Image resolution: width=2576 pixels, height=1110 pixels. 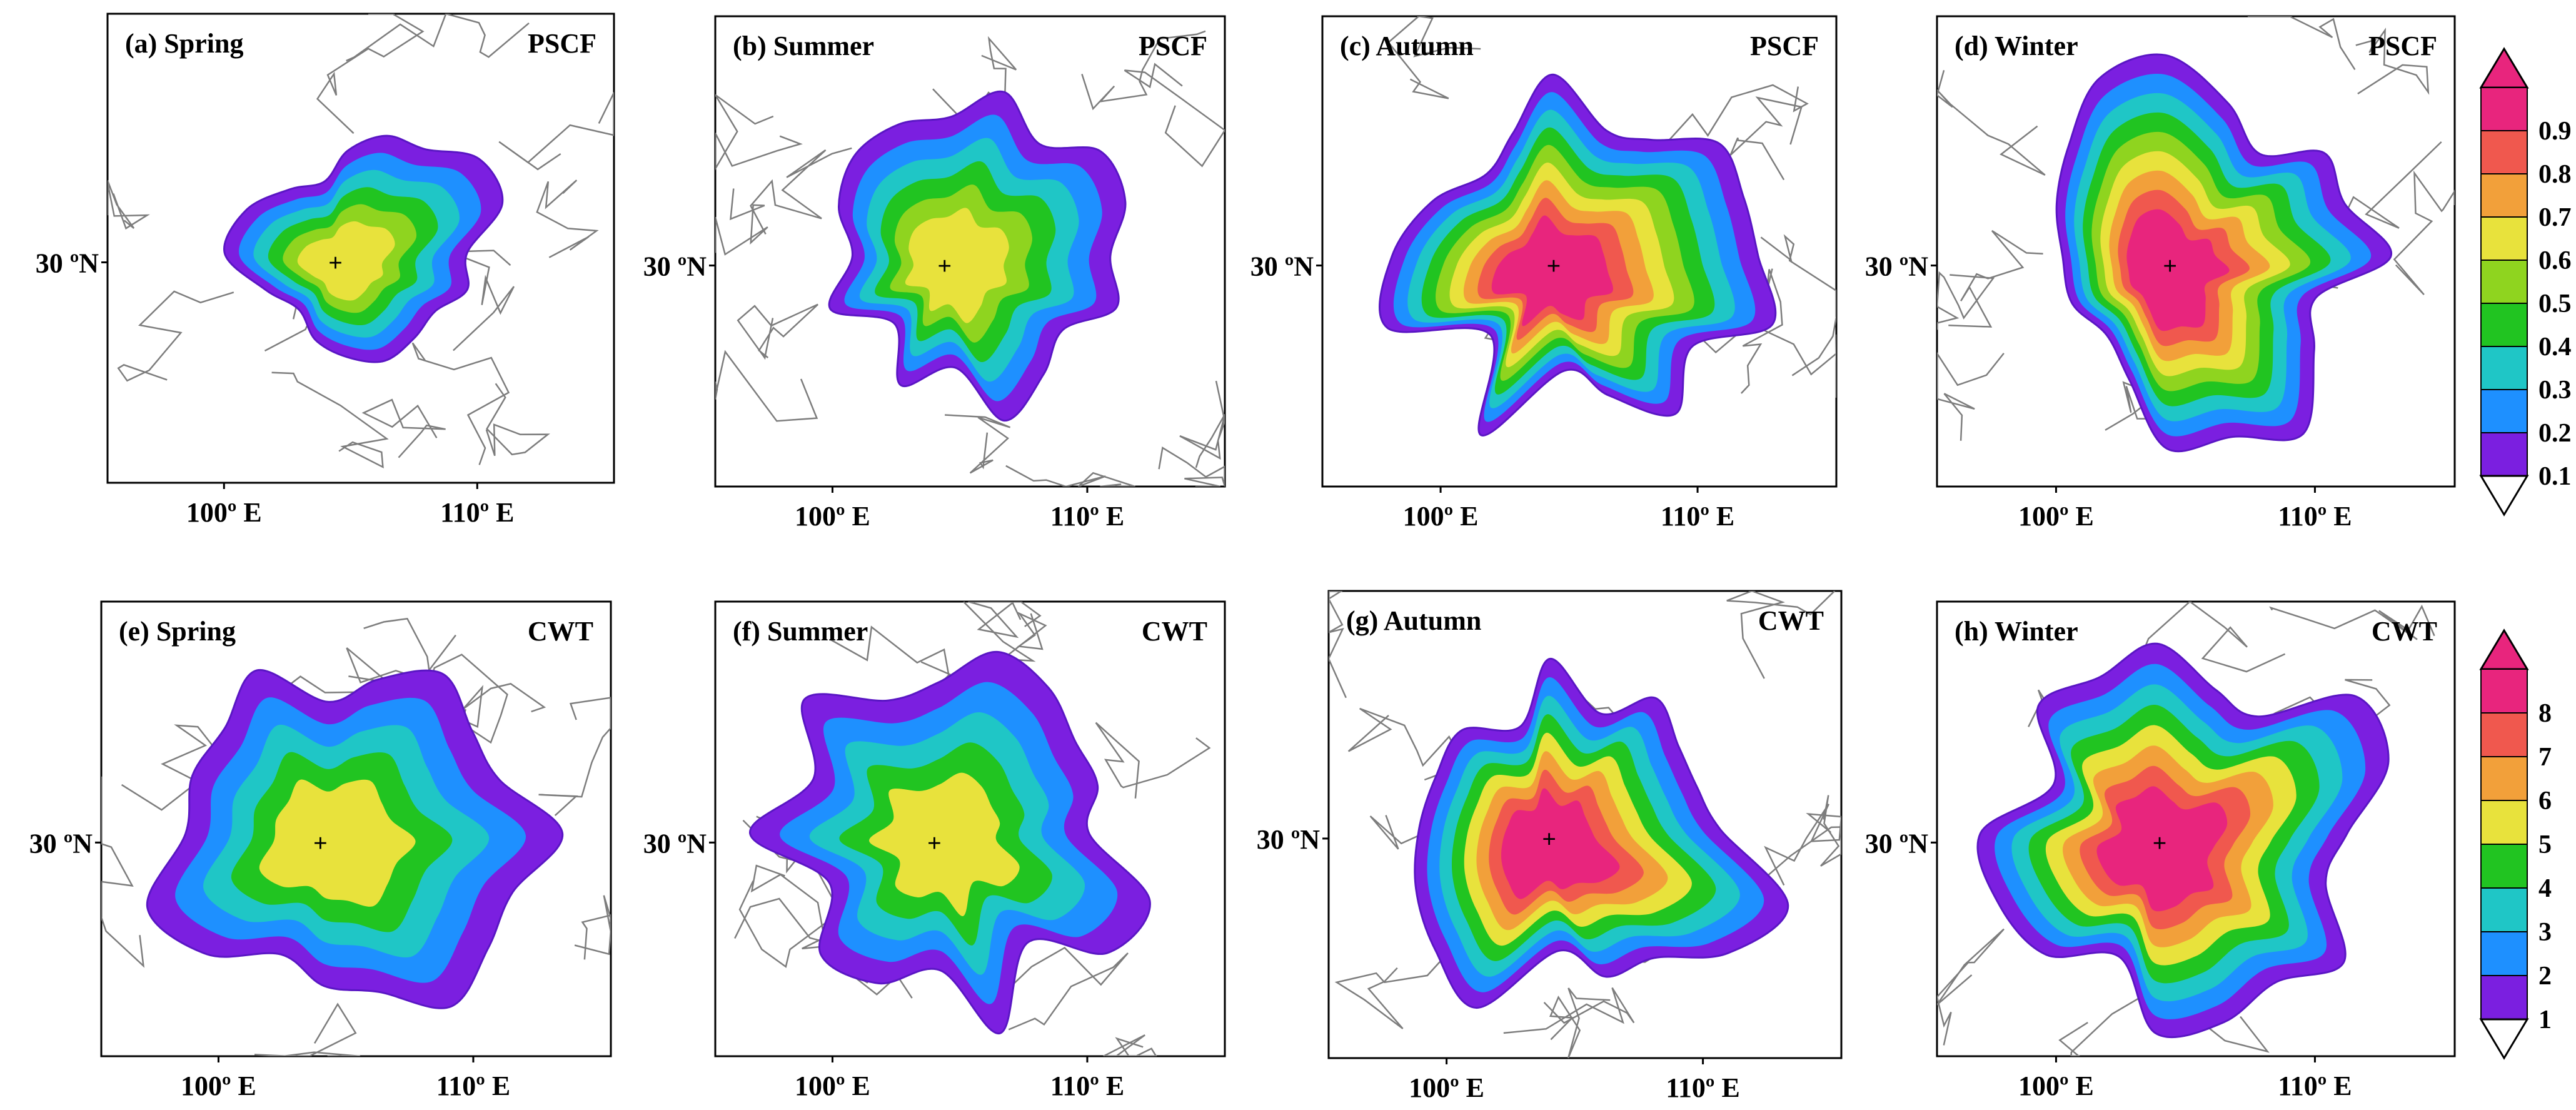 What do you see at coordinates (2545, 933) in the screenshot?
I see `colorbar-tick-label: 3` at bounding box center [2545, 933].